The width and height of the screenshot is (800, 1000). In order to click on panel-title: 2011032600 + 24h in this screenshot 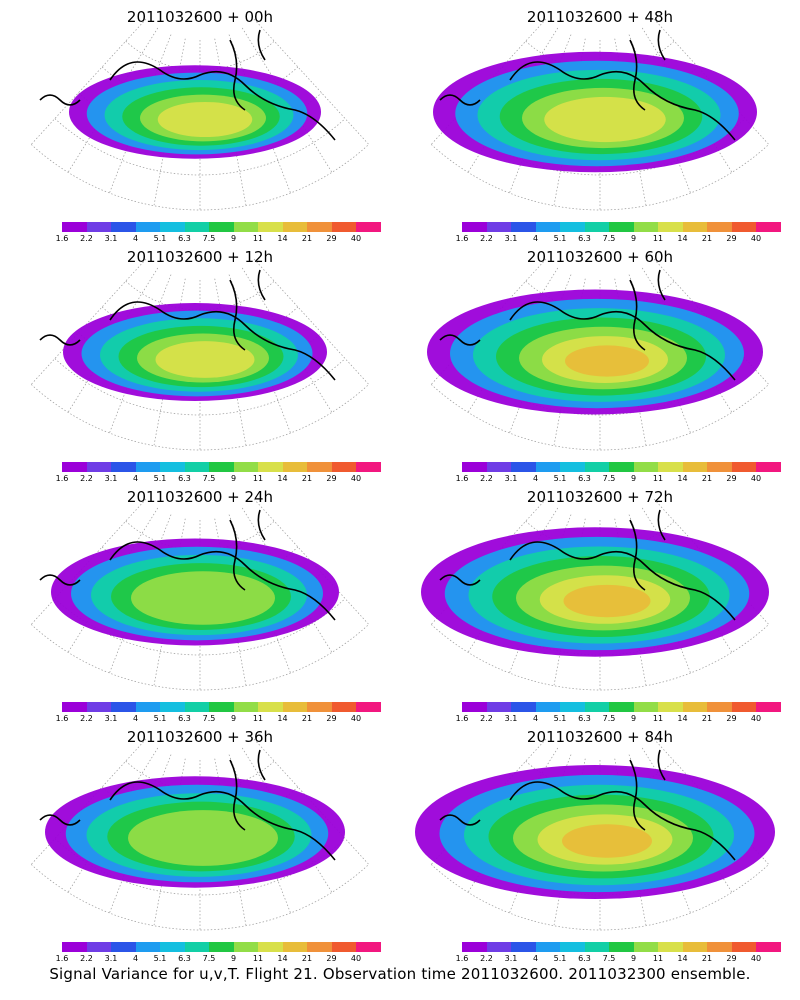, I will do `click(200, 497)`.